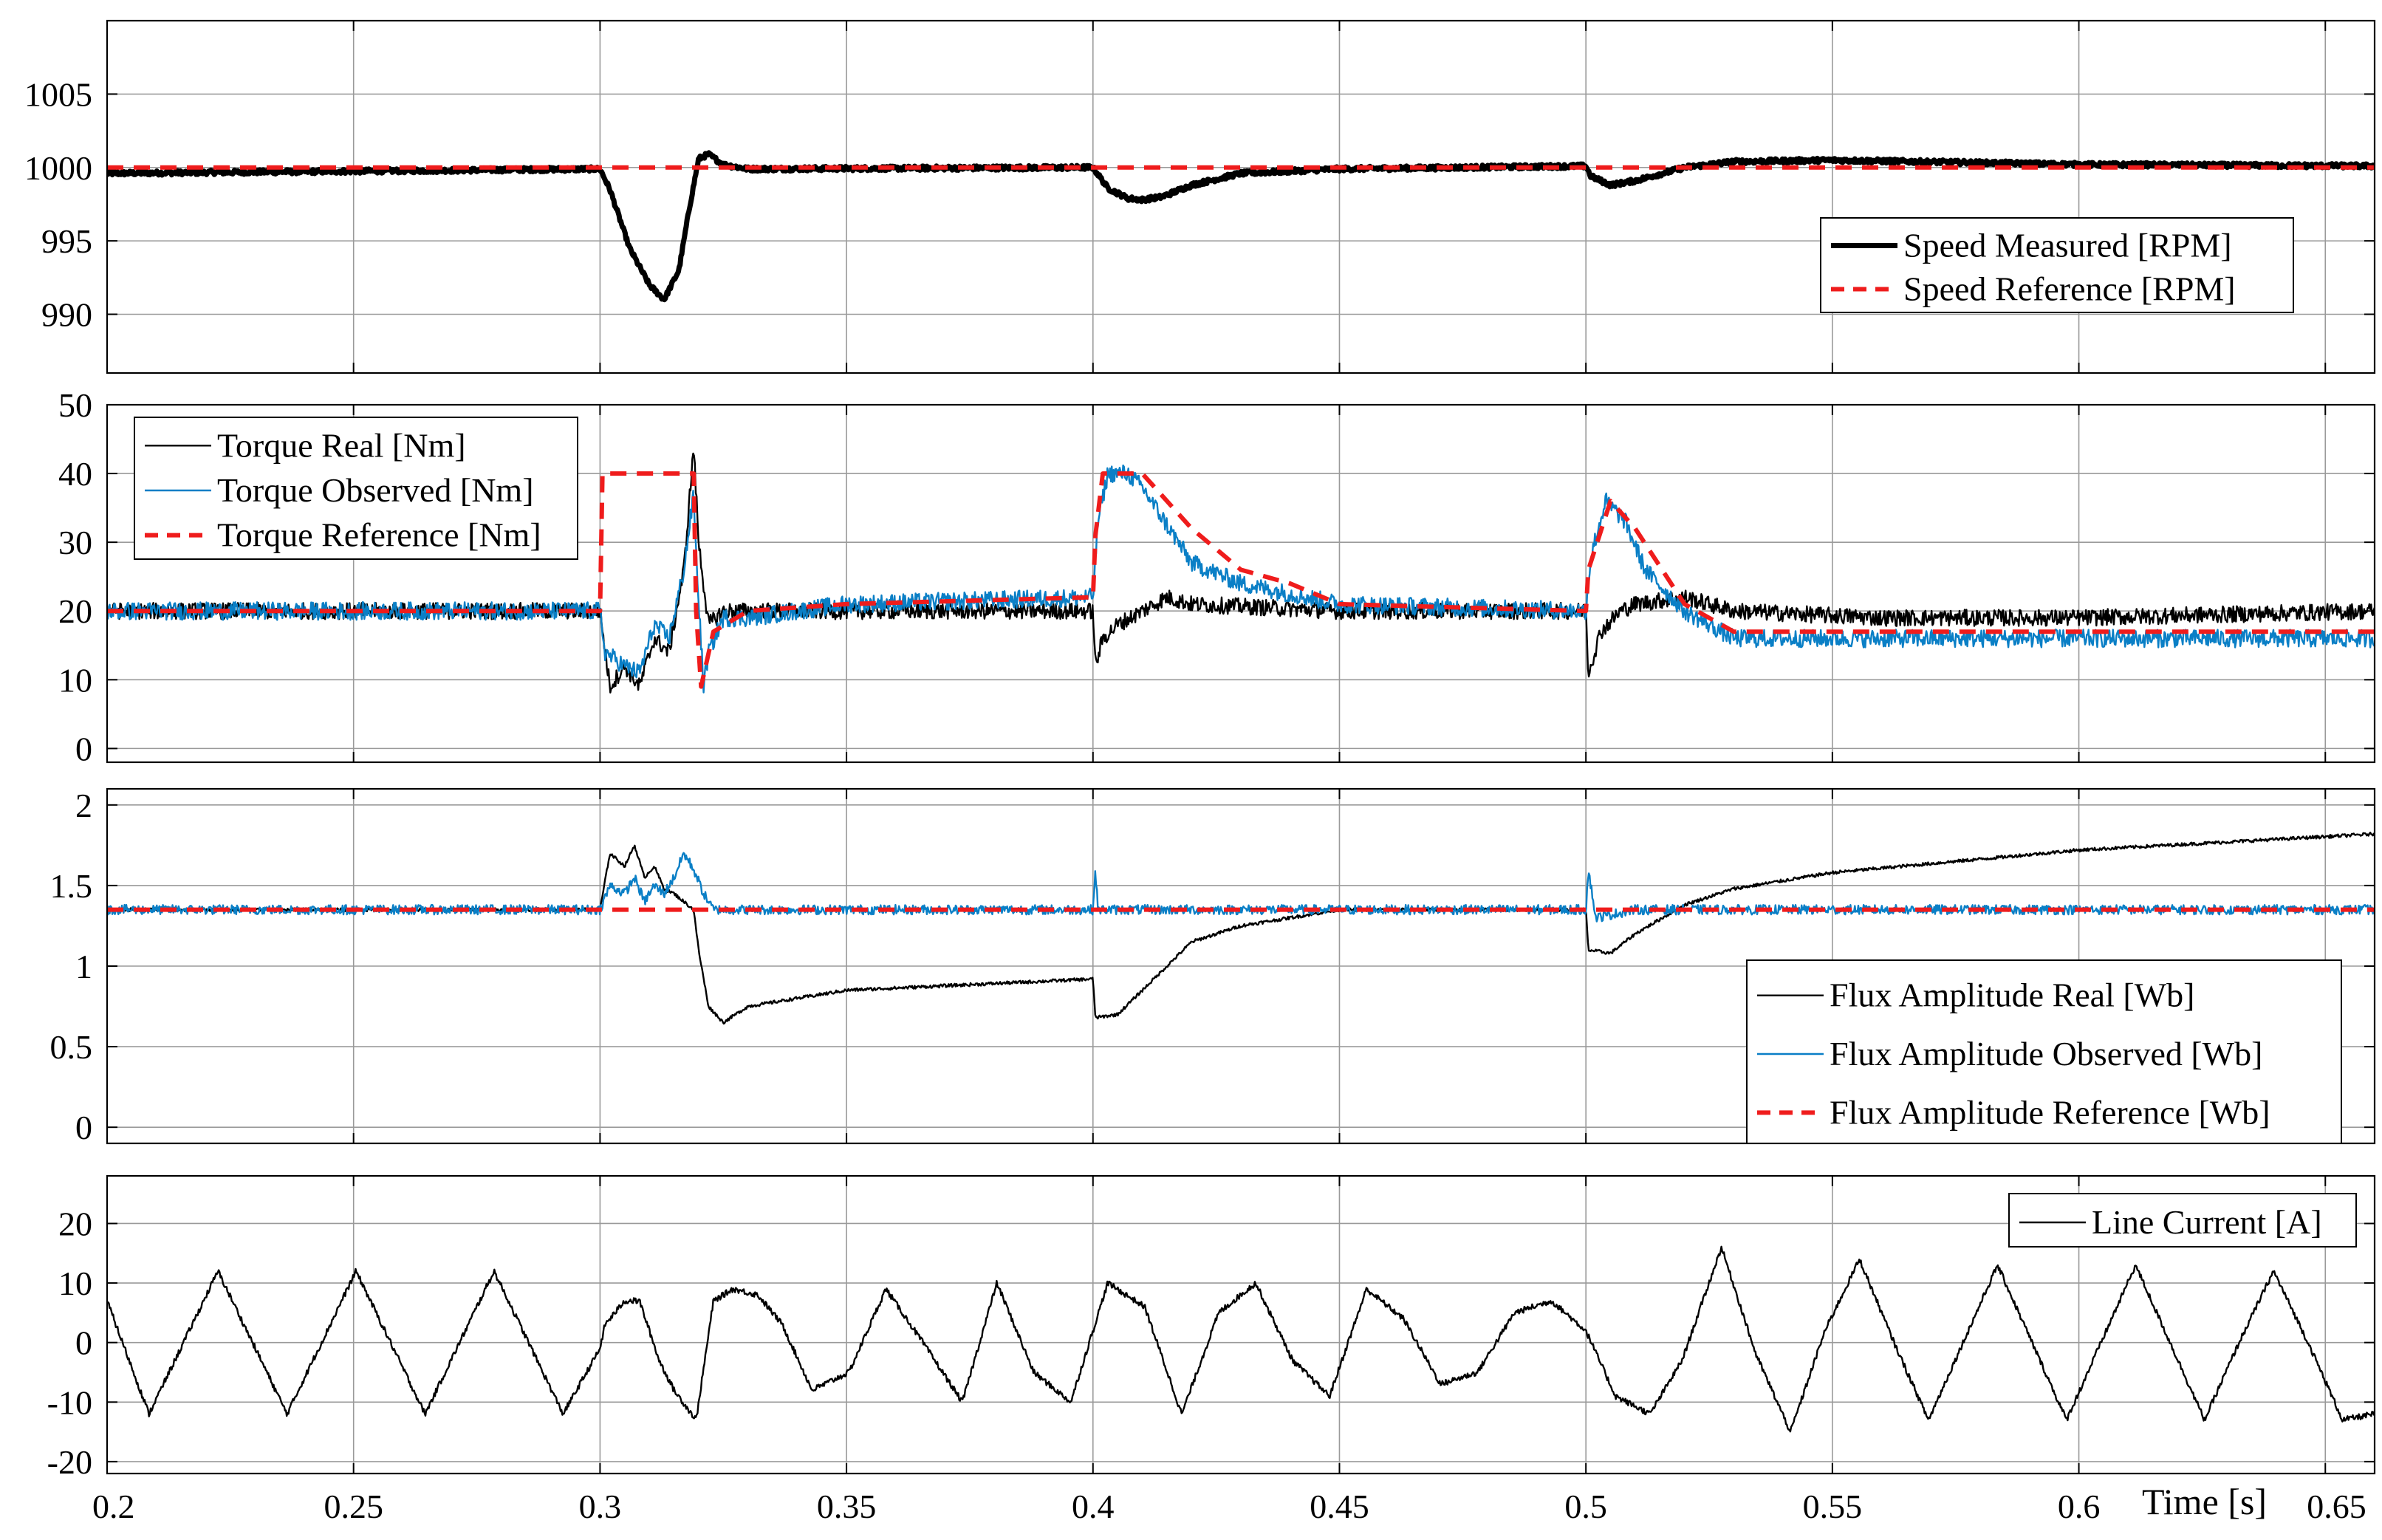 Image resolution: width=2382 pixels, height=1540 pixels. What do you see at coordinates (72, 1047) in the screenshot?
I see `y-tick-label: 0.5` at bounding box center [72, 1047].